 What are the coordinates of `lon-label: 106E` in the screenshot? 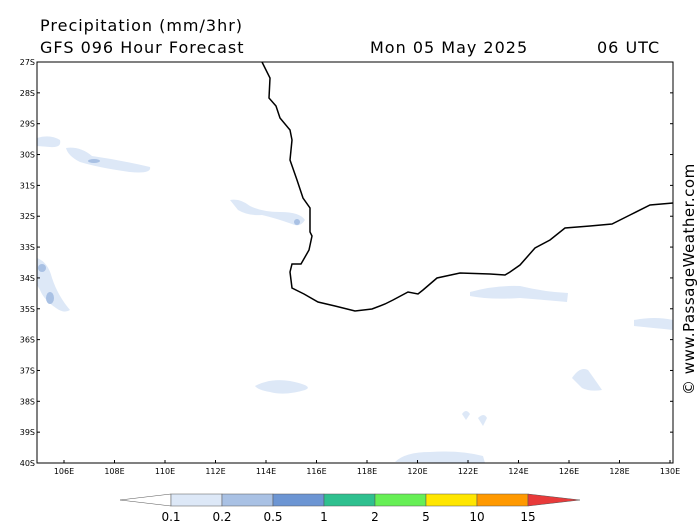 It's located at (64, 471).